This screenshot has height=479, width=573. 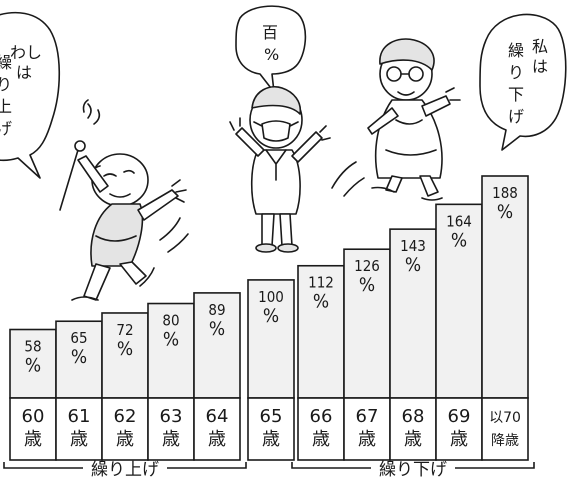 I want to click on value-label: 72, so click(x=124, y=330).